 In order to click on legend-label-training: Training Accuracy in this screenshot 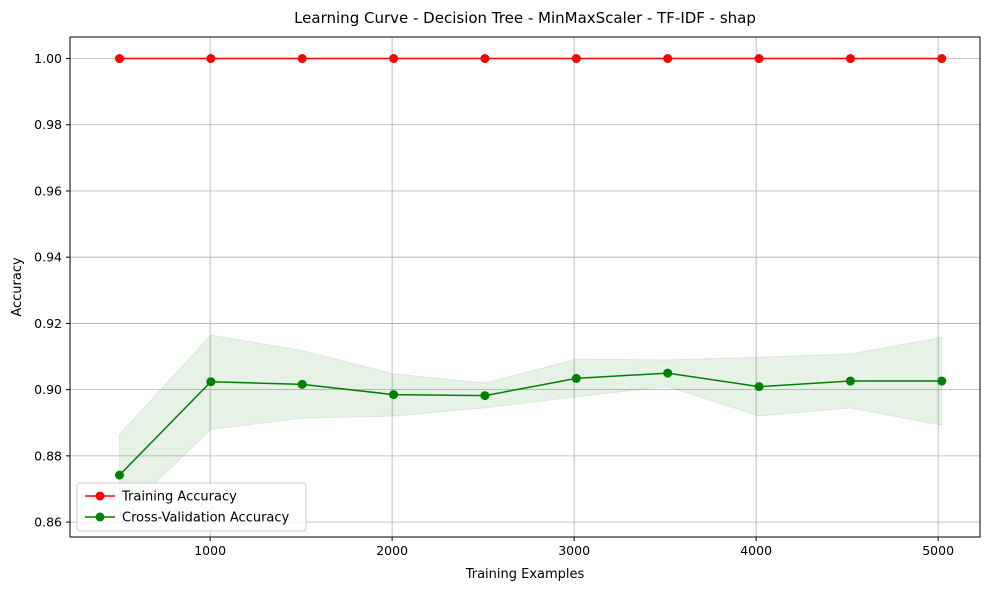, I will do `click(179, 497)`.